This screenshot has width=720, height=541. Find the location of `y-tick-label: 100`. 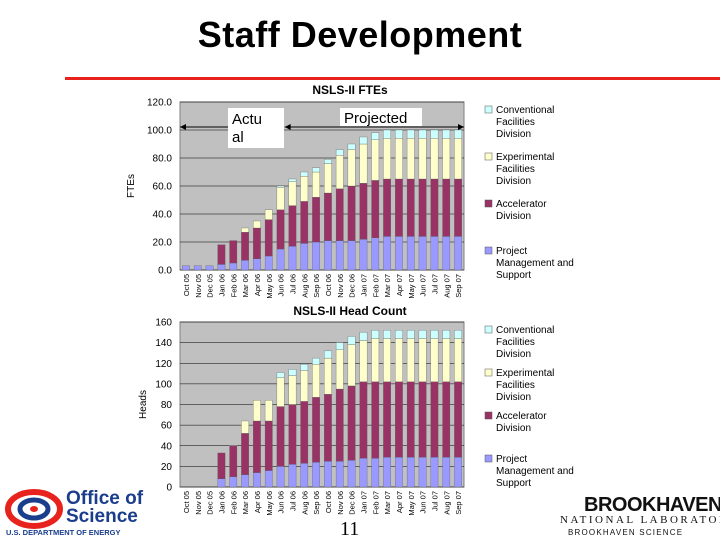

y-tick-label: 100 is located at coordinates (163, 384).